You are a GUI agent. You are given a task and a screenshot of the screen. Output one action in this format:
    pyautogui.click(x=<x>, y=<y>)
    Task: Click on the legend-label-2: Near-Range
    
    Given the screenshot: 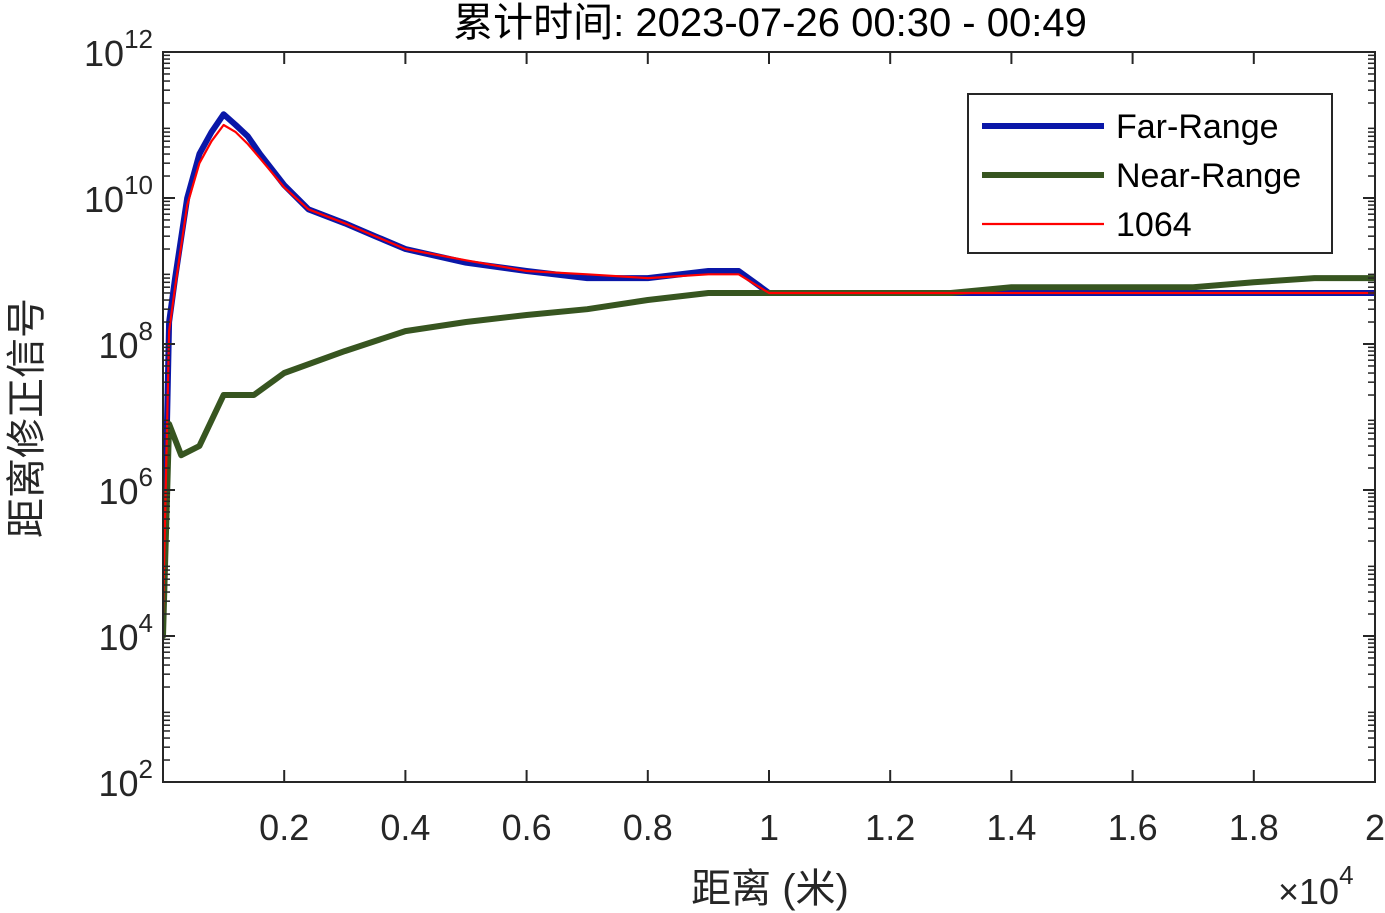 What is the action you would take?
    pyautogui.click(x=1208, y=176)
    